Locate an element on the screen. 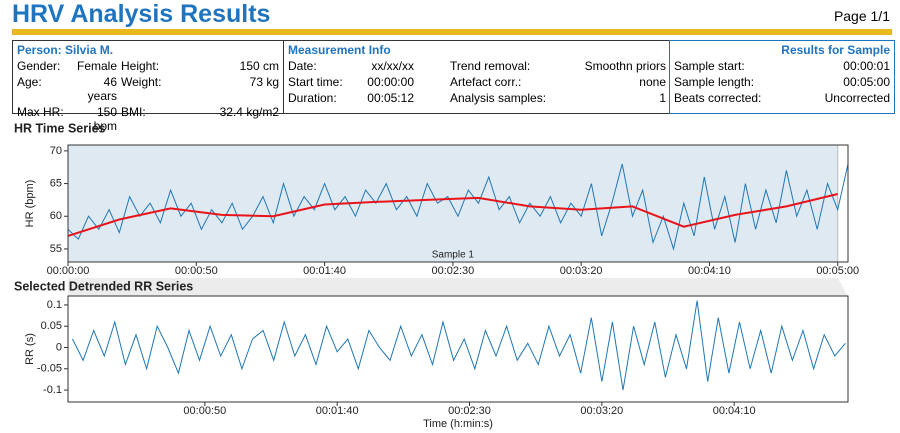  panel-title: Person: Silvia M. is located at coordinates (65, 50).